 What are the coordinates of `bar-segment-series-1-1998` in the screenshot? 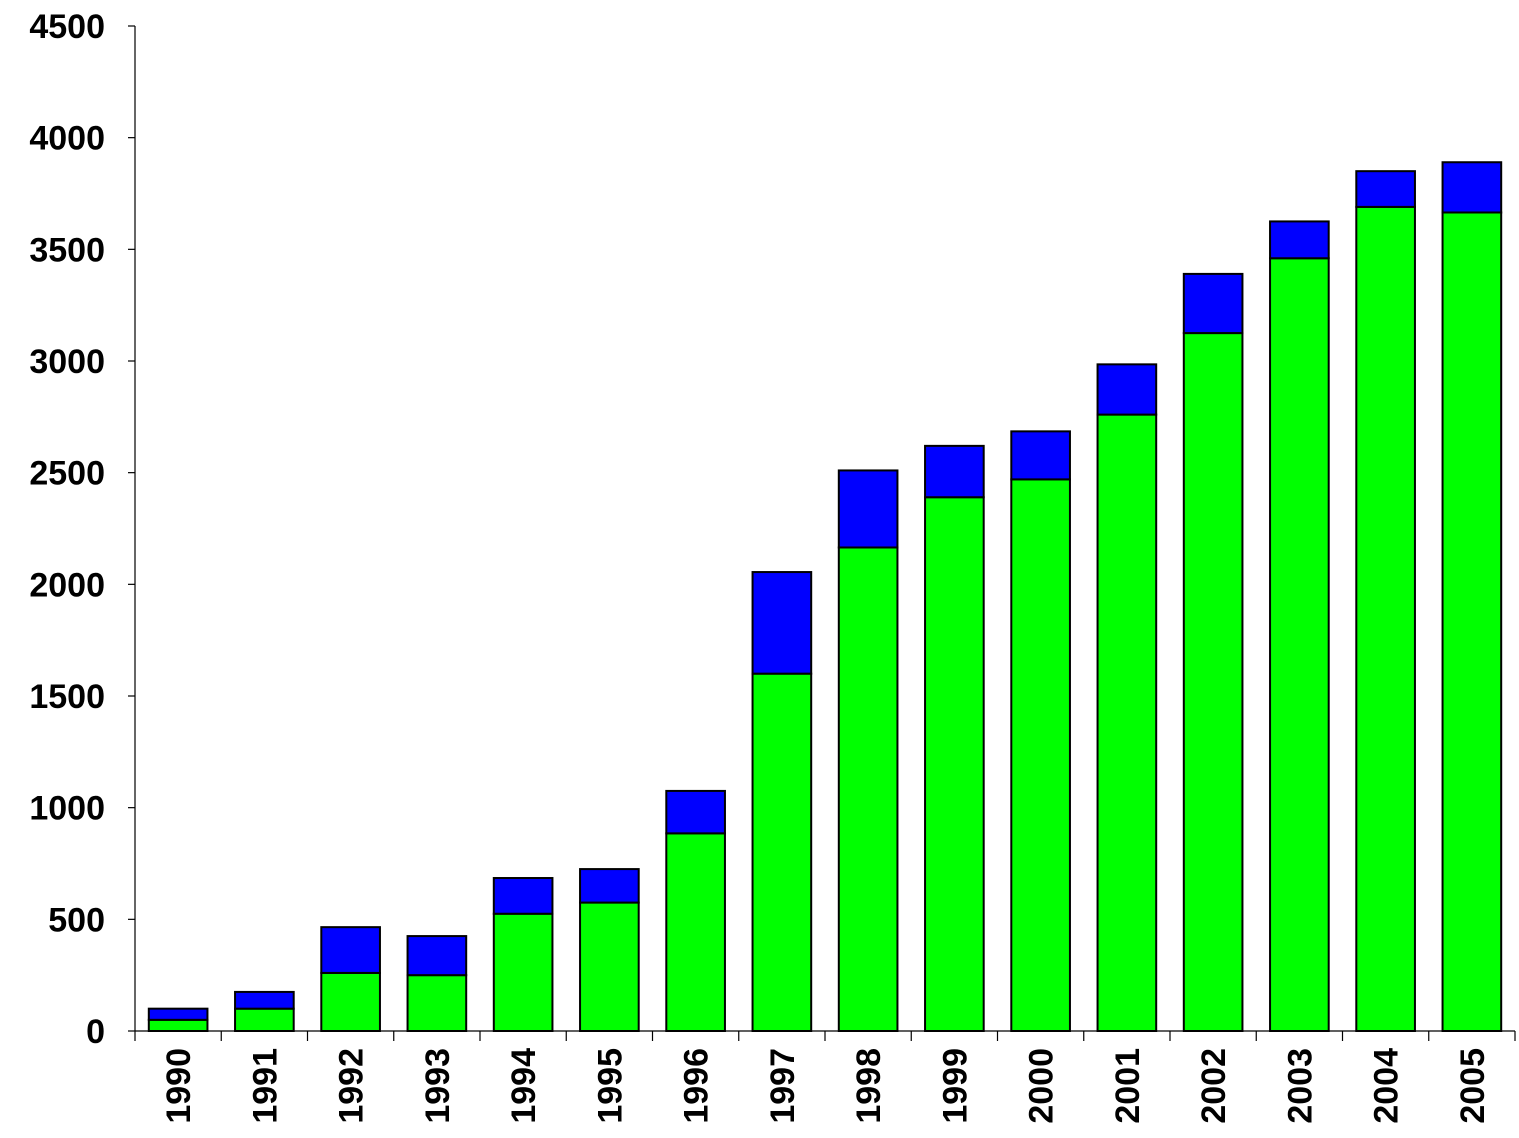 It's located at (868, 789).